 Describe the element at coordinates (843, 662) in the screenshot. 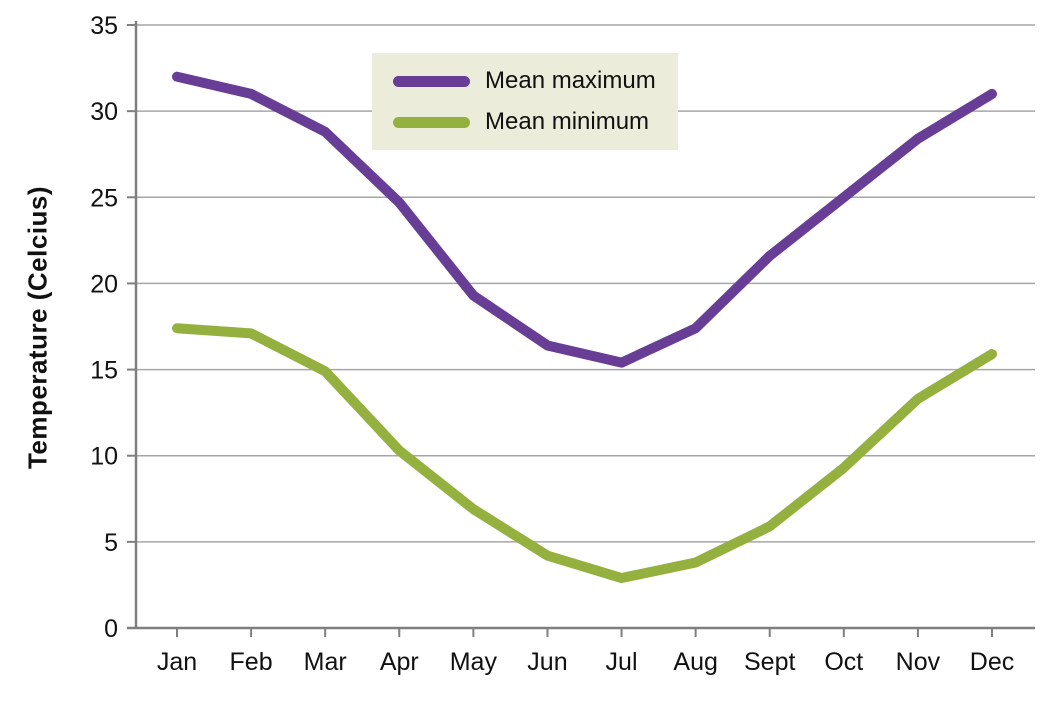

I see `x-tick-label: Oct` at that location.